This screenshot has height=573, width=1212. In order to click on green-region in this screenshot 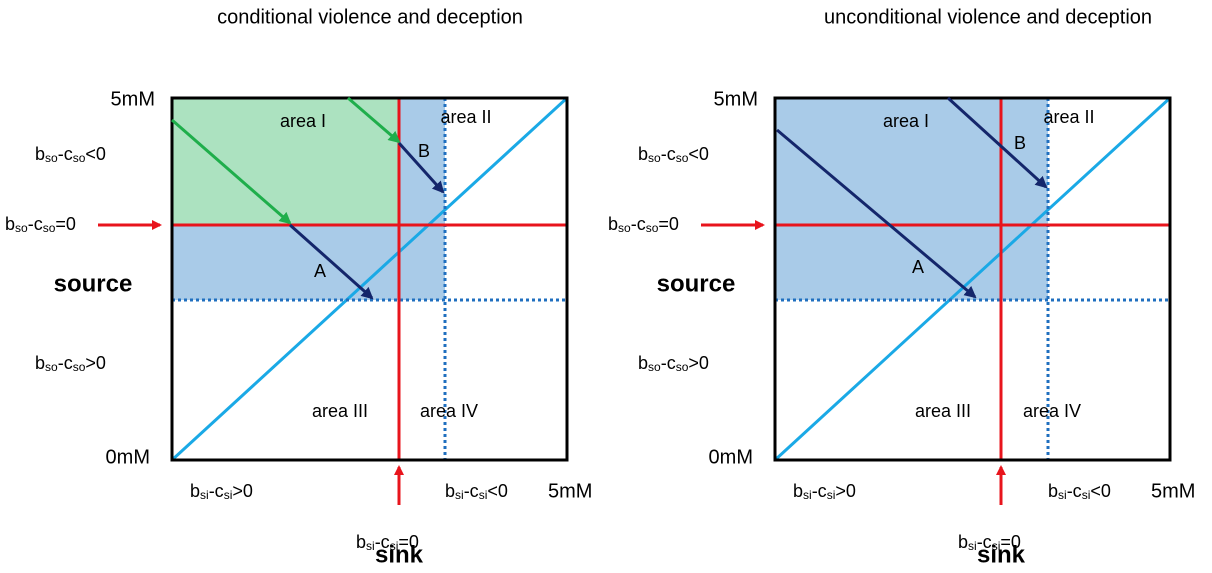, I will do `click(285, 161)`.